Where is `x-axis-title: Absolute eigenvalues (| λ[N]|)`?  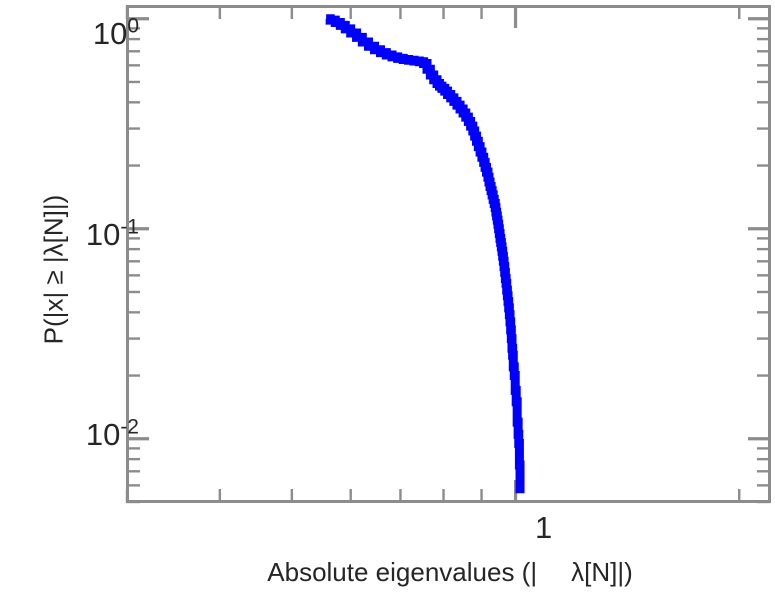
x-axis-title: Absolute eigenvalues (| λ[N]|) is located at coordinates (450, 572).